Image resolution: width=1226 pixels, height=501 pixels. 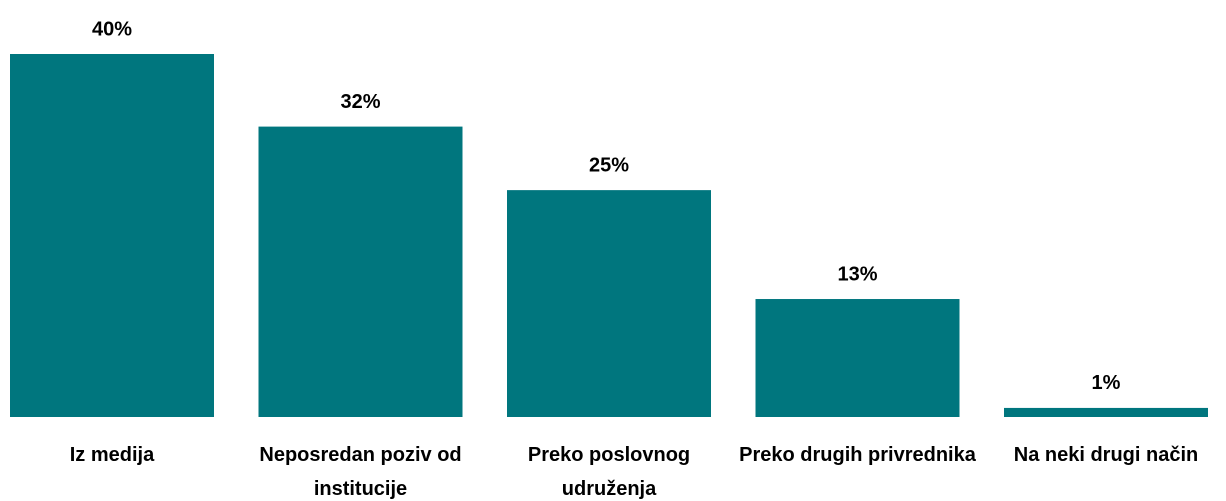 I want to click on value-label: 25%, so click(x=609, y=165).